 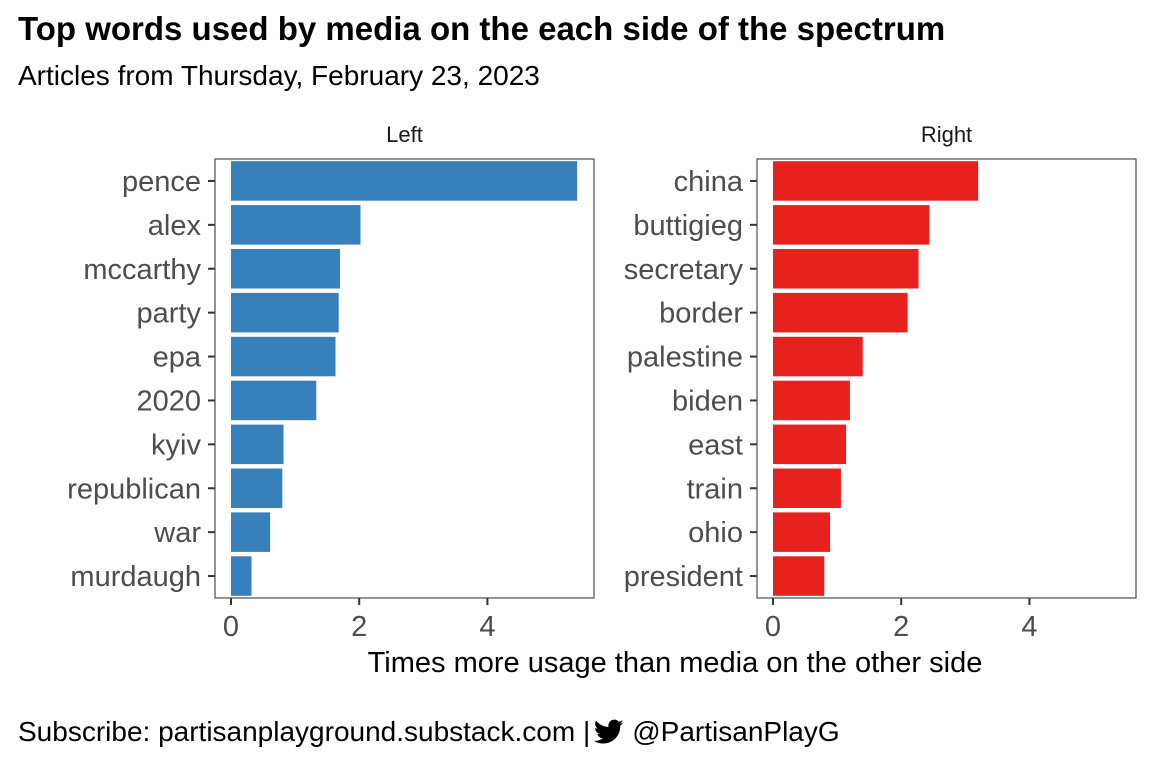 What do you see at coordinates (709, 182) in the screenshot?
I see `y-tick-label: china` at bounding box center [709, 182].